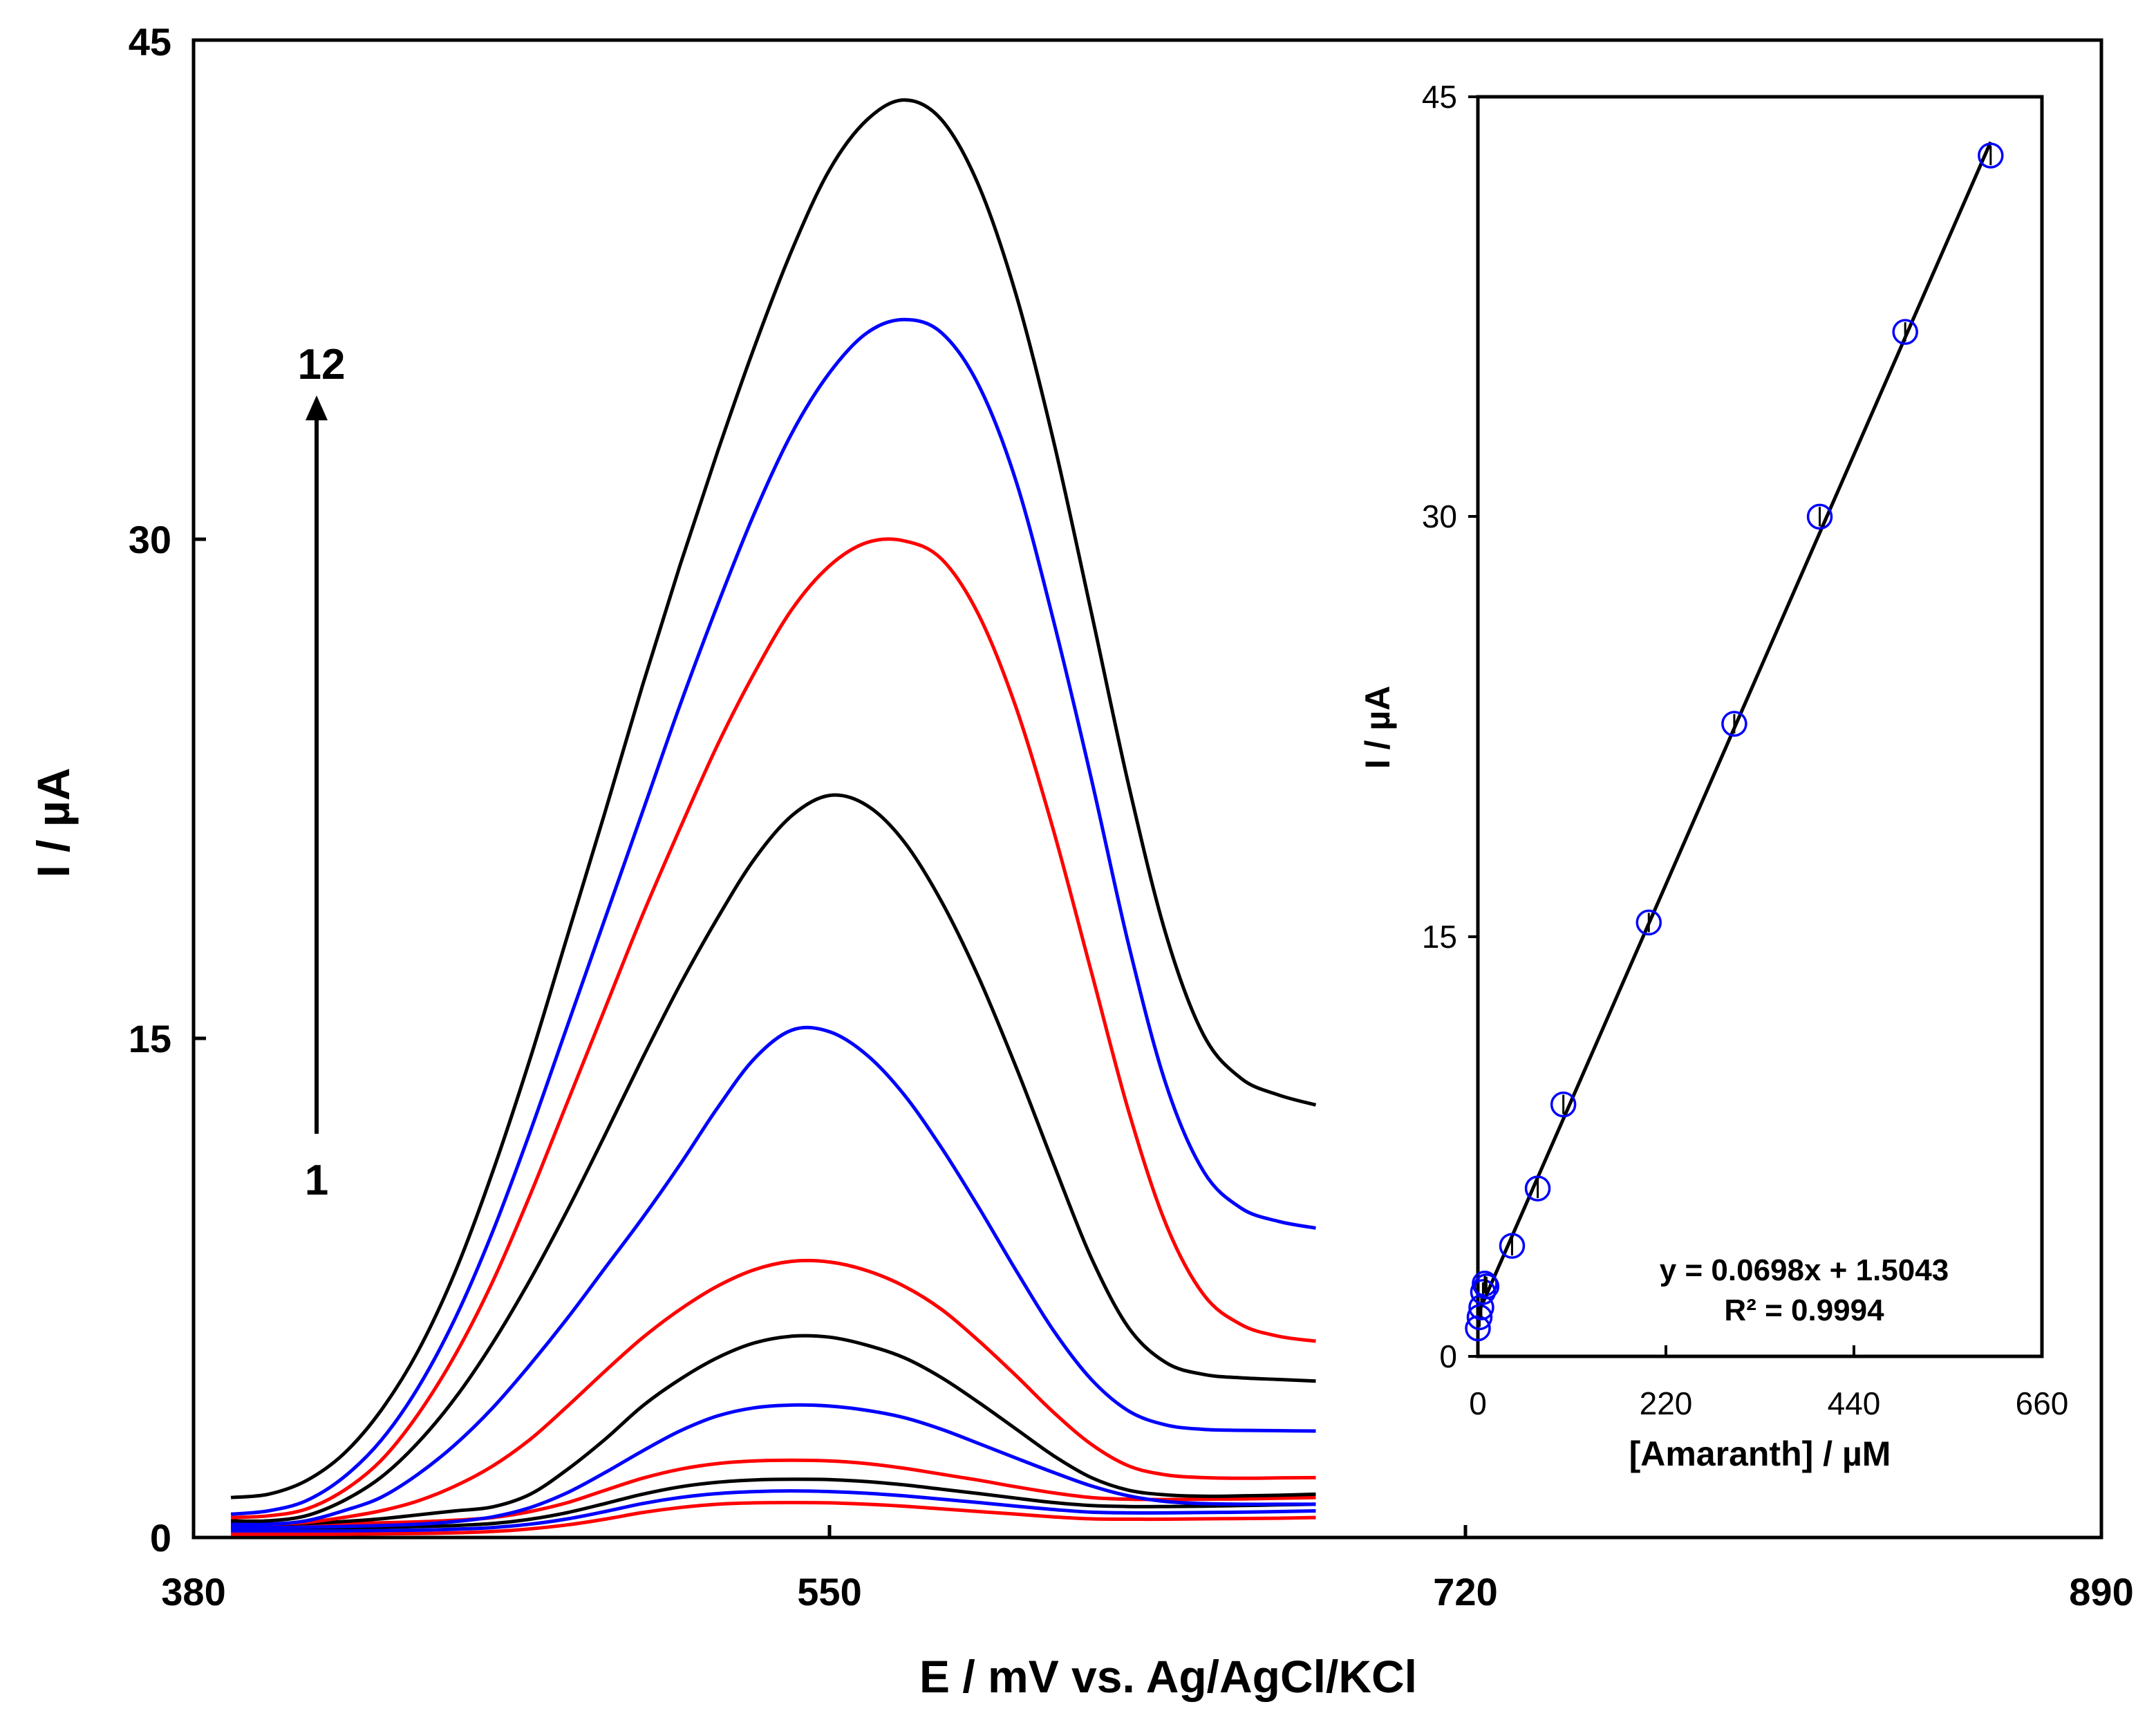 The image size is (2156, 1720). What do you see at coordinates (1667, 1403) in the screenshot?
I see `inset-x-tick-label: 220` at bounding box center [1667, 1403].